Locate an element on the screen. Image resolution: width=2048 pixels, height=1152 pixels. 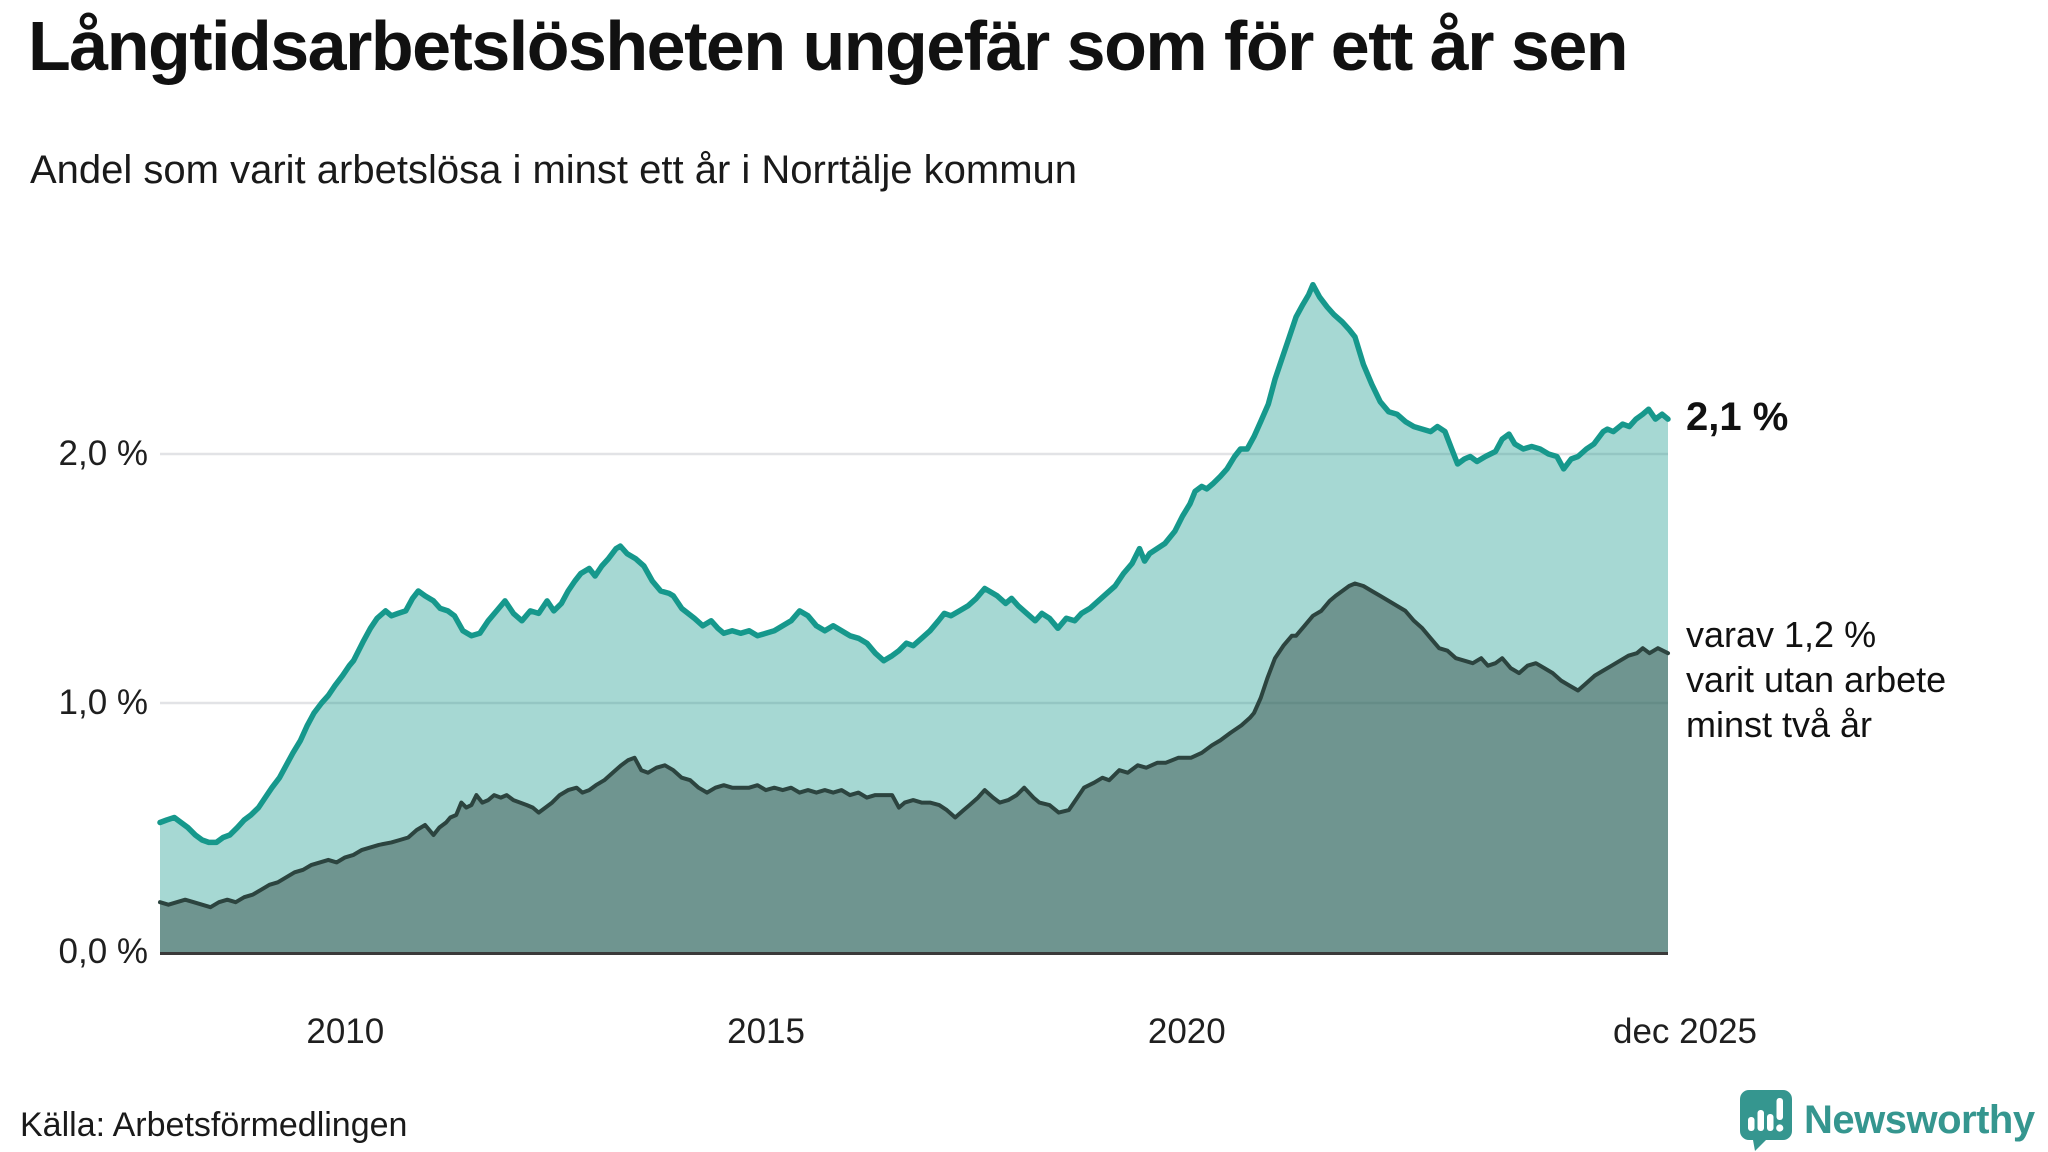
x-tick-label: 2020 is located at coordinates (1186, 1031).